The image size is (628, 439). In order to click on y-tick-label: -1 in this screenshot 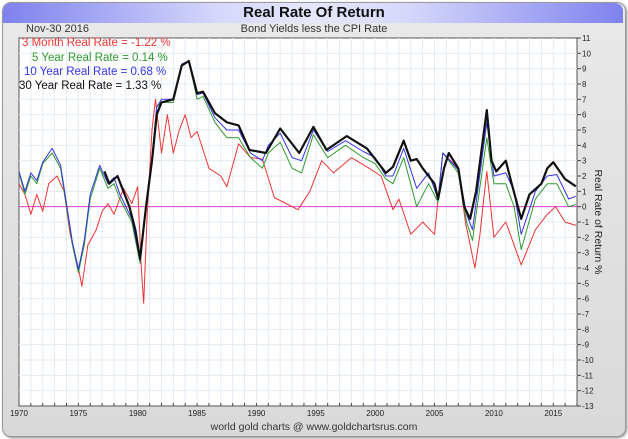, I will do `click(586, 222)`.